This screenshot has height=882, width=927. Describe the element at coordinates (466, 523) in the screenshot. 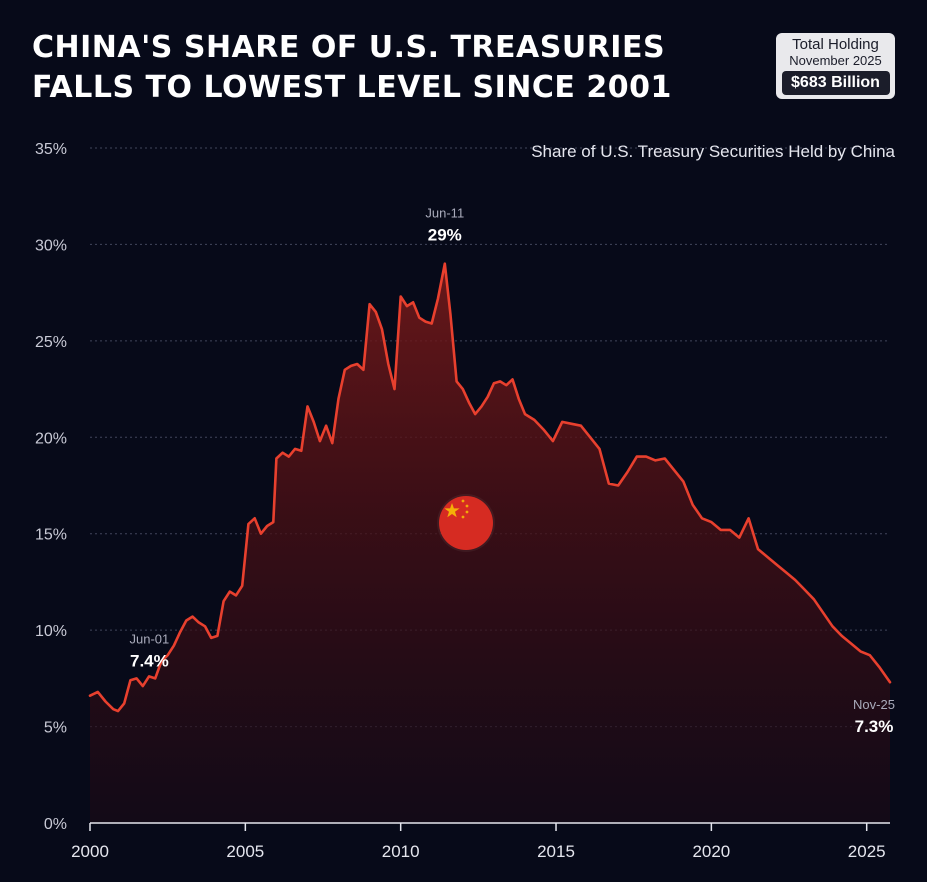

I see `china-flag-icon` at that location.